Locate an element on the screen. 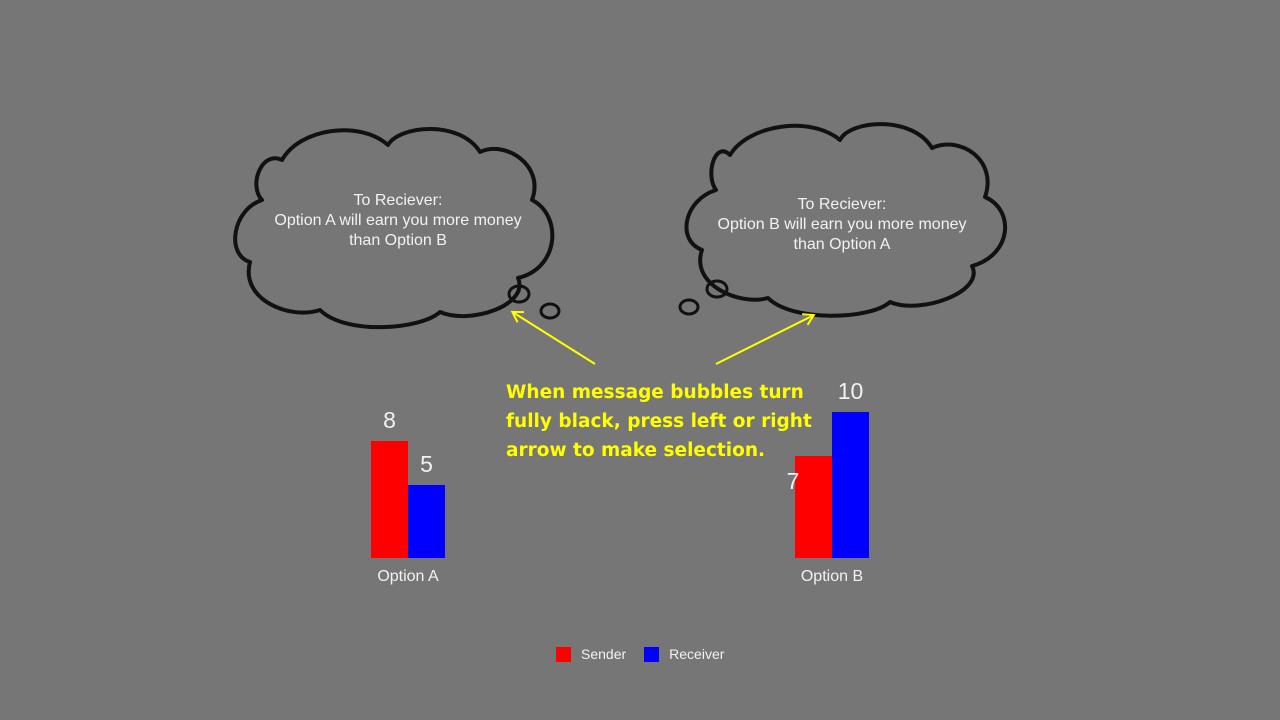 Image resolution: width=1280 pixels, height=720 pixels. option-a-label: Option A is located at coordinates (408, 576).